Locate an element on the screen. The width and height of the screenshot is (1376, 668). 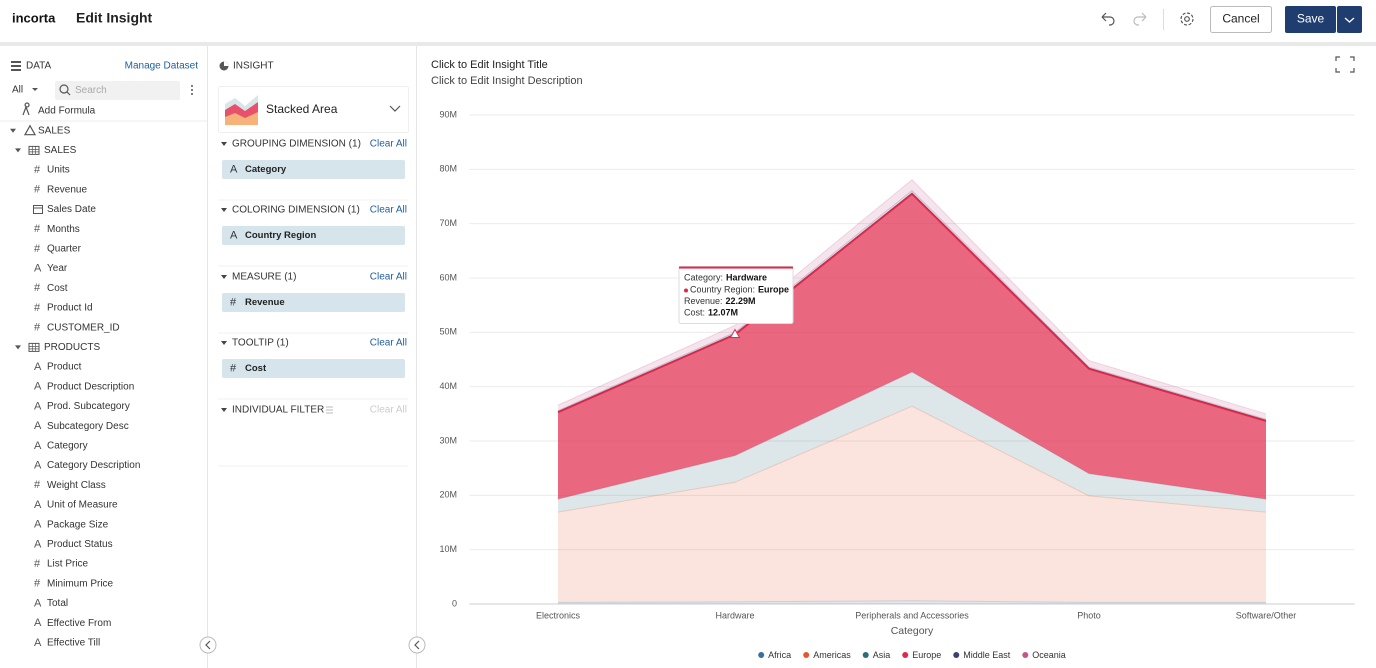
field-name: Product is located at coordinates (64, 367).